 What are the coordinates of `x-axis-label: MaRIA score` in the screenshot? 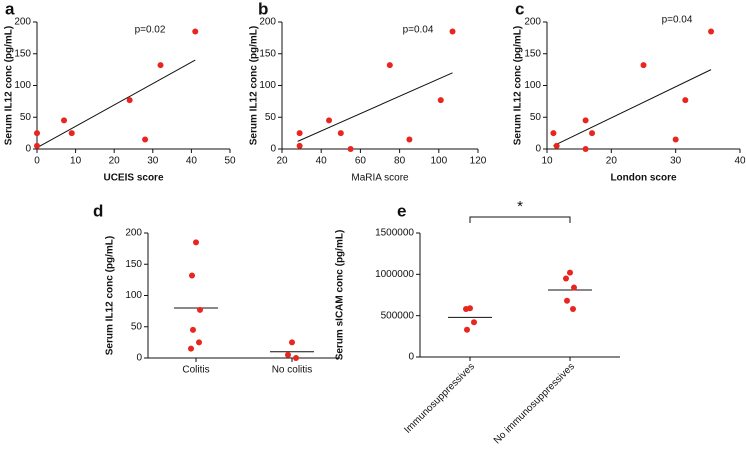 It's located at (380, 178).